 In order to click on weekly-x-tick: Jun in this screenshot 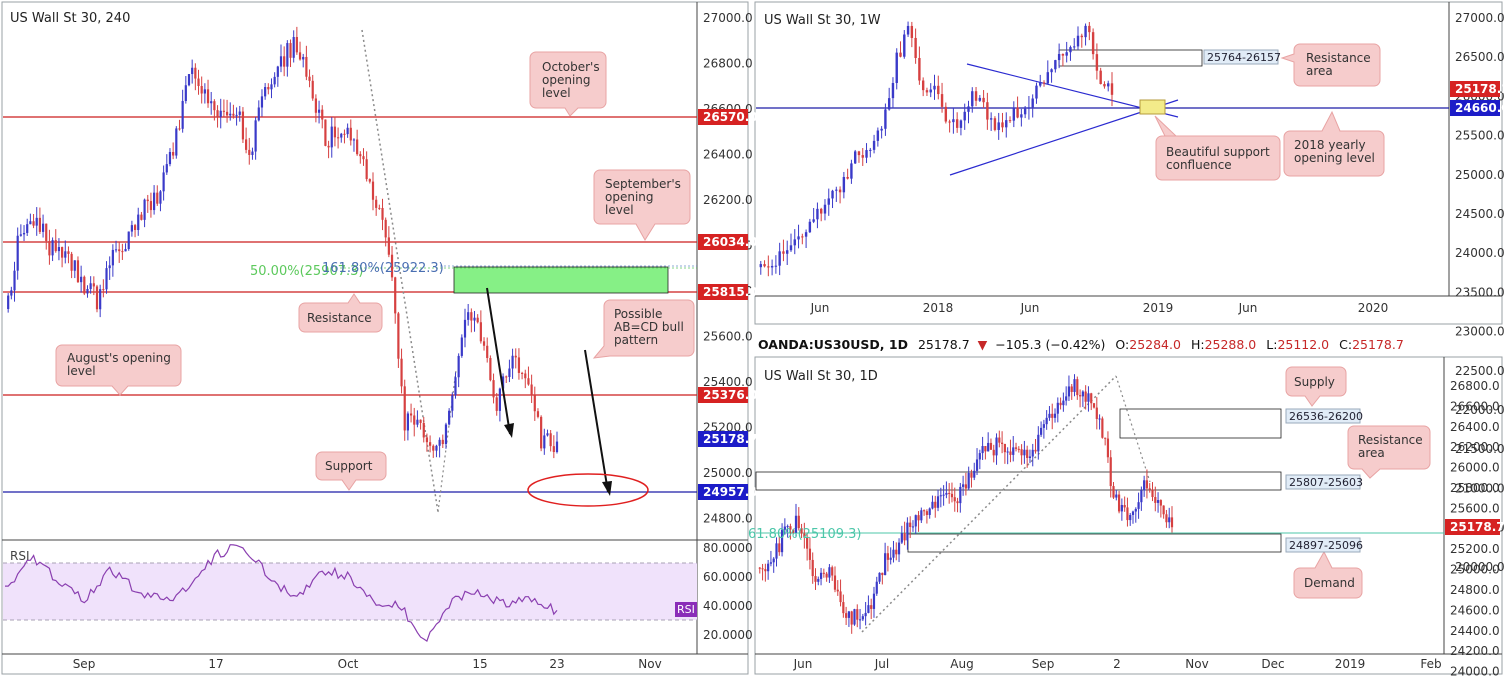, I will do `click(1030, 308)`.